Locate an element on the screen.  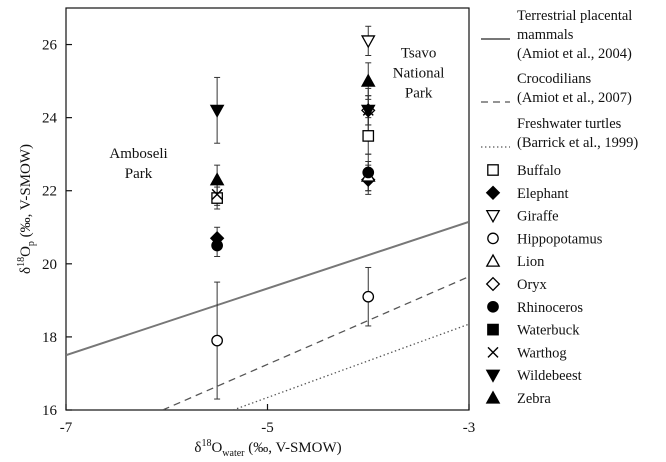
x-tick-label: -3 is located at coordinates (469, 428).